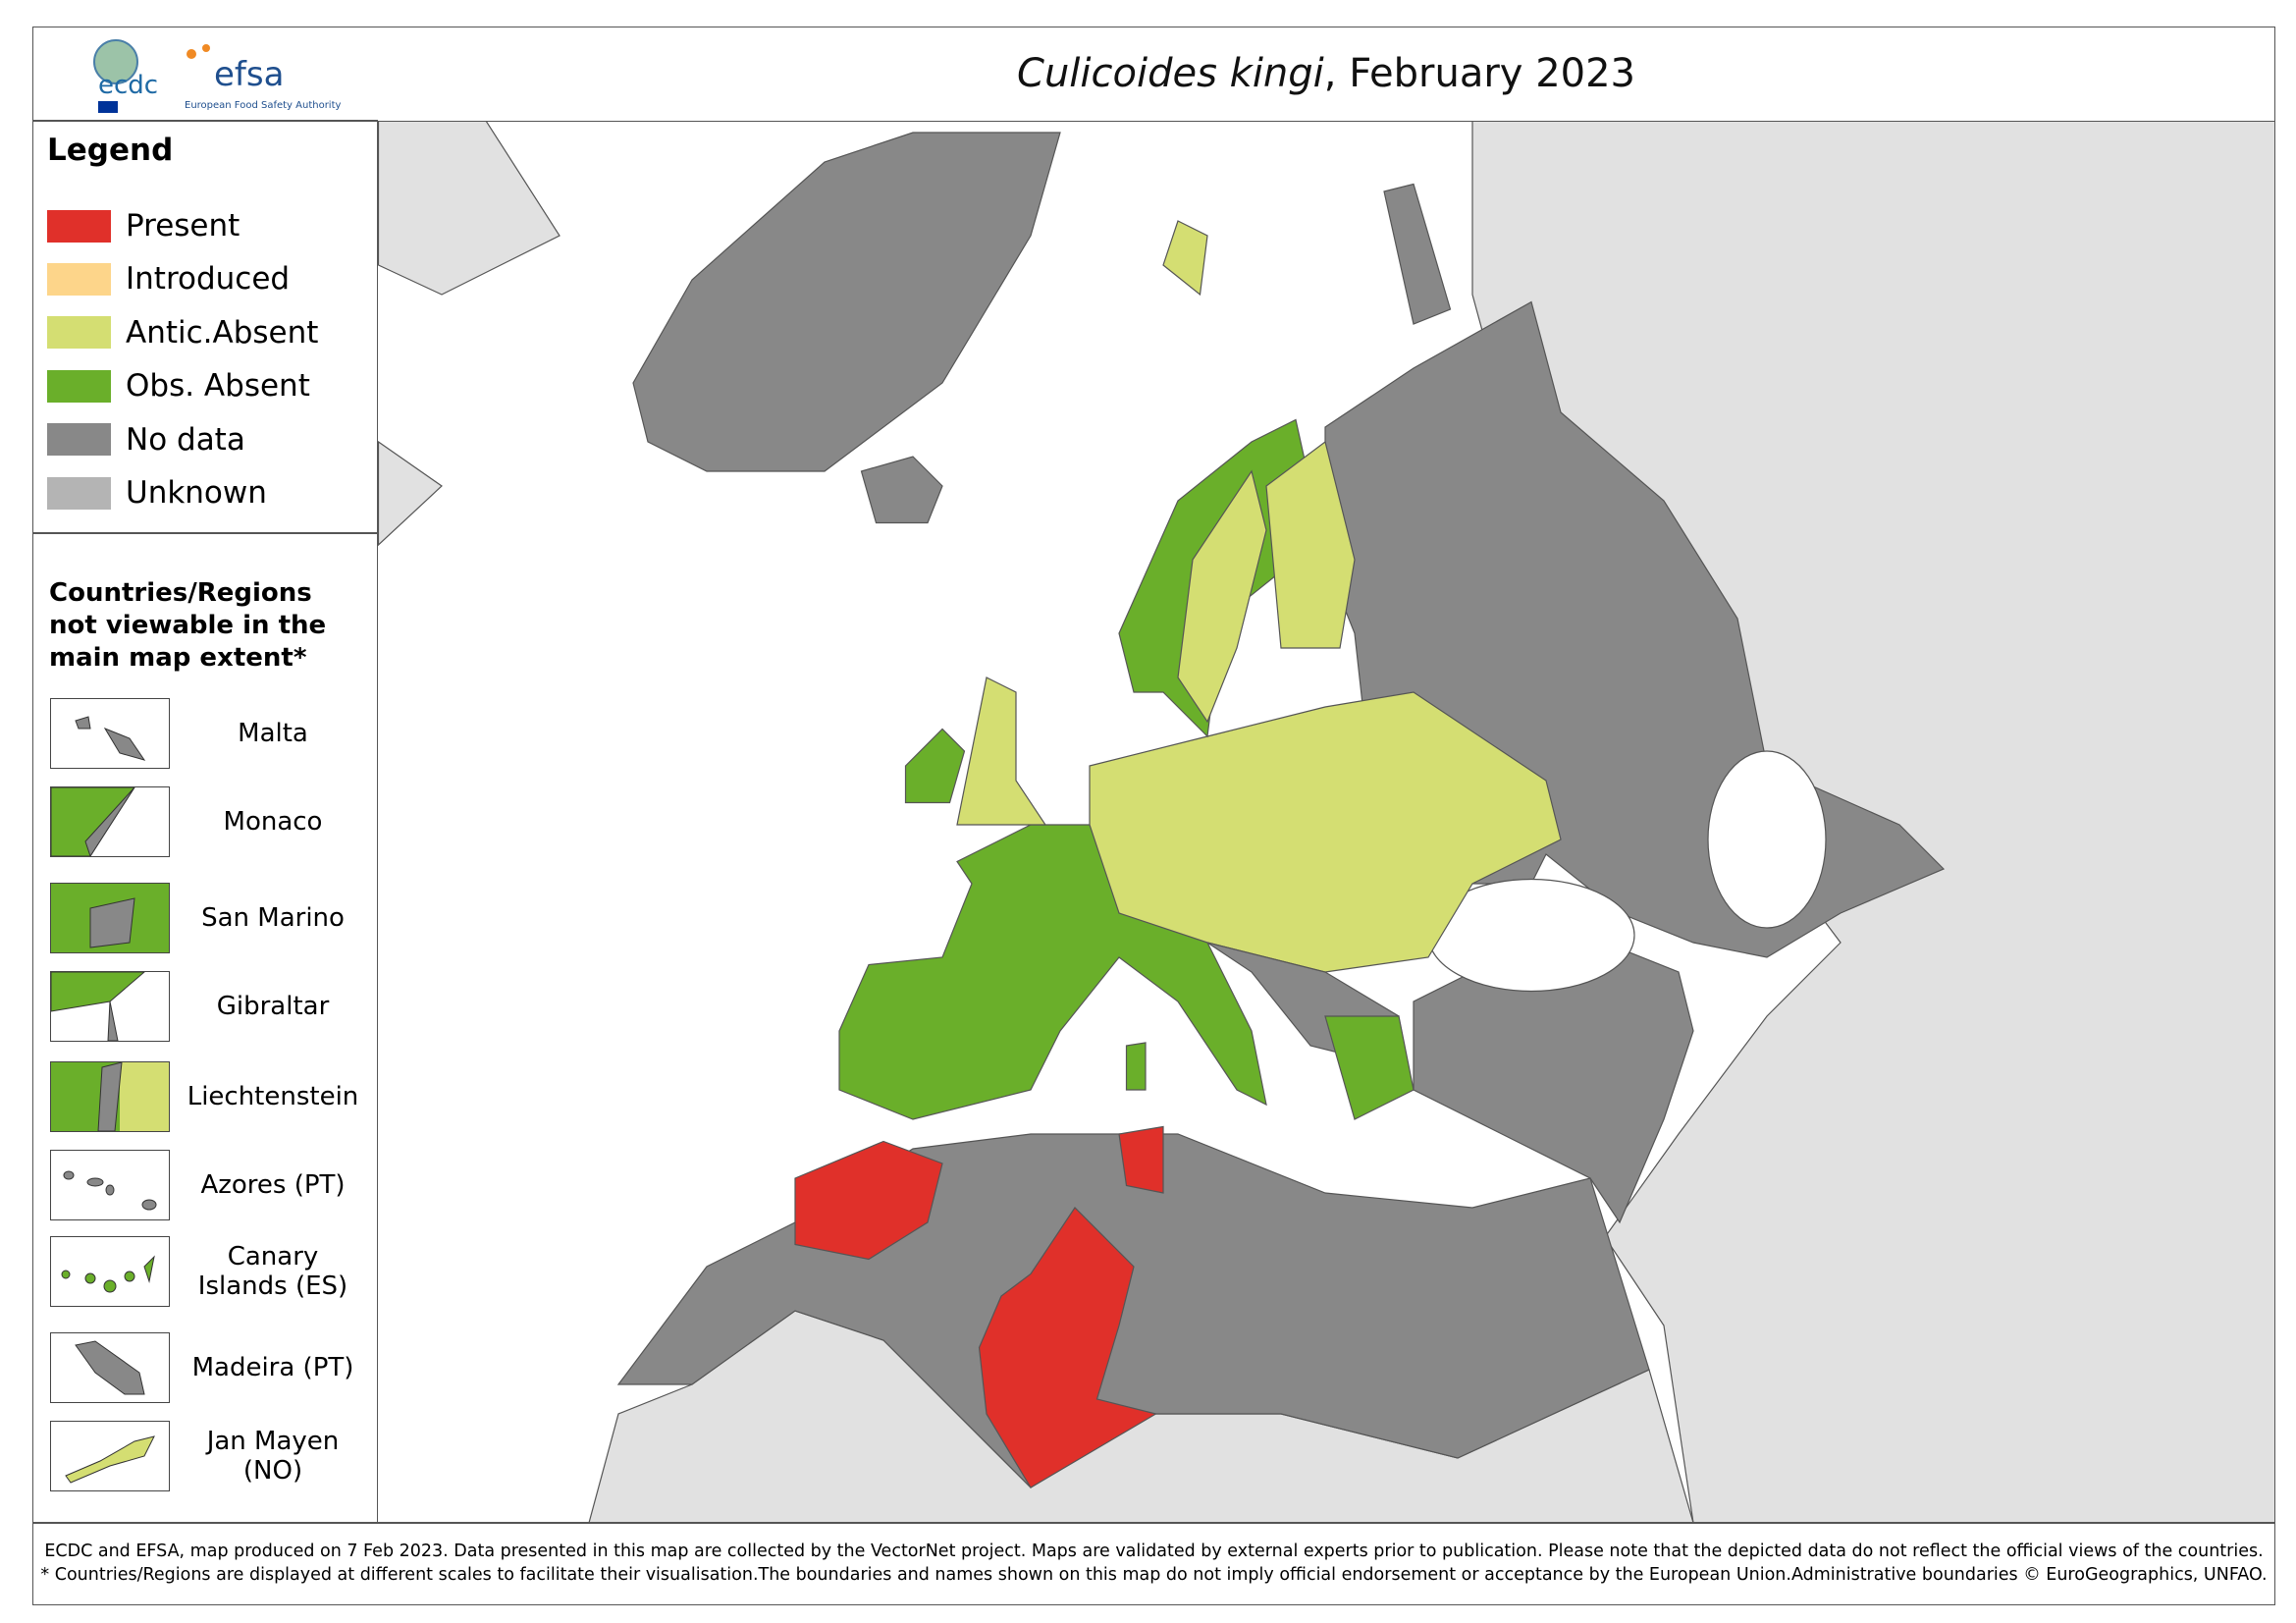 This screenshot has height=1623, width=2296. I want to click on ecdc-text: ecdc, so click(128, 85).